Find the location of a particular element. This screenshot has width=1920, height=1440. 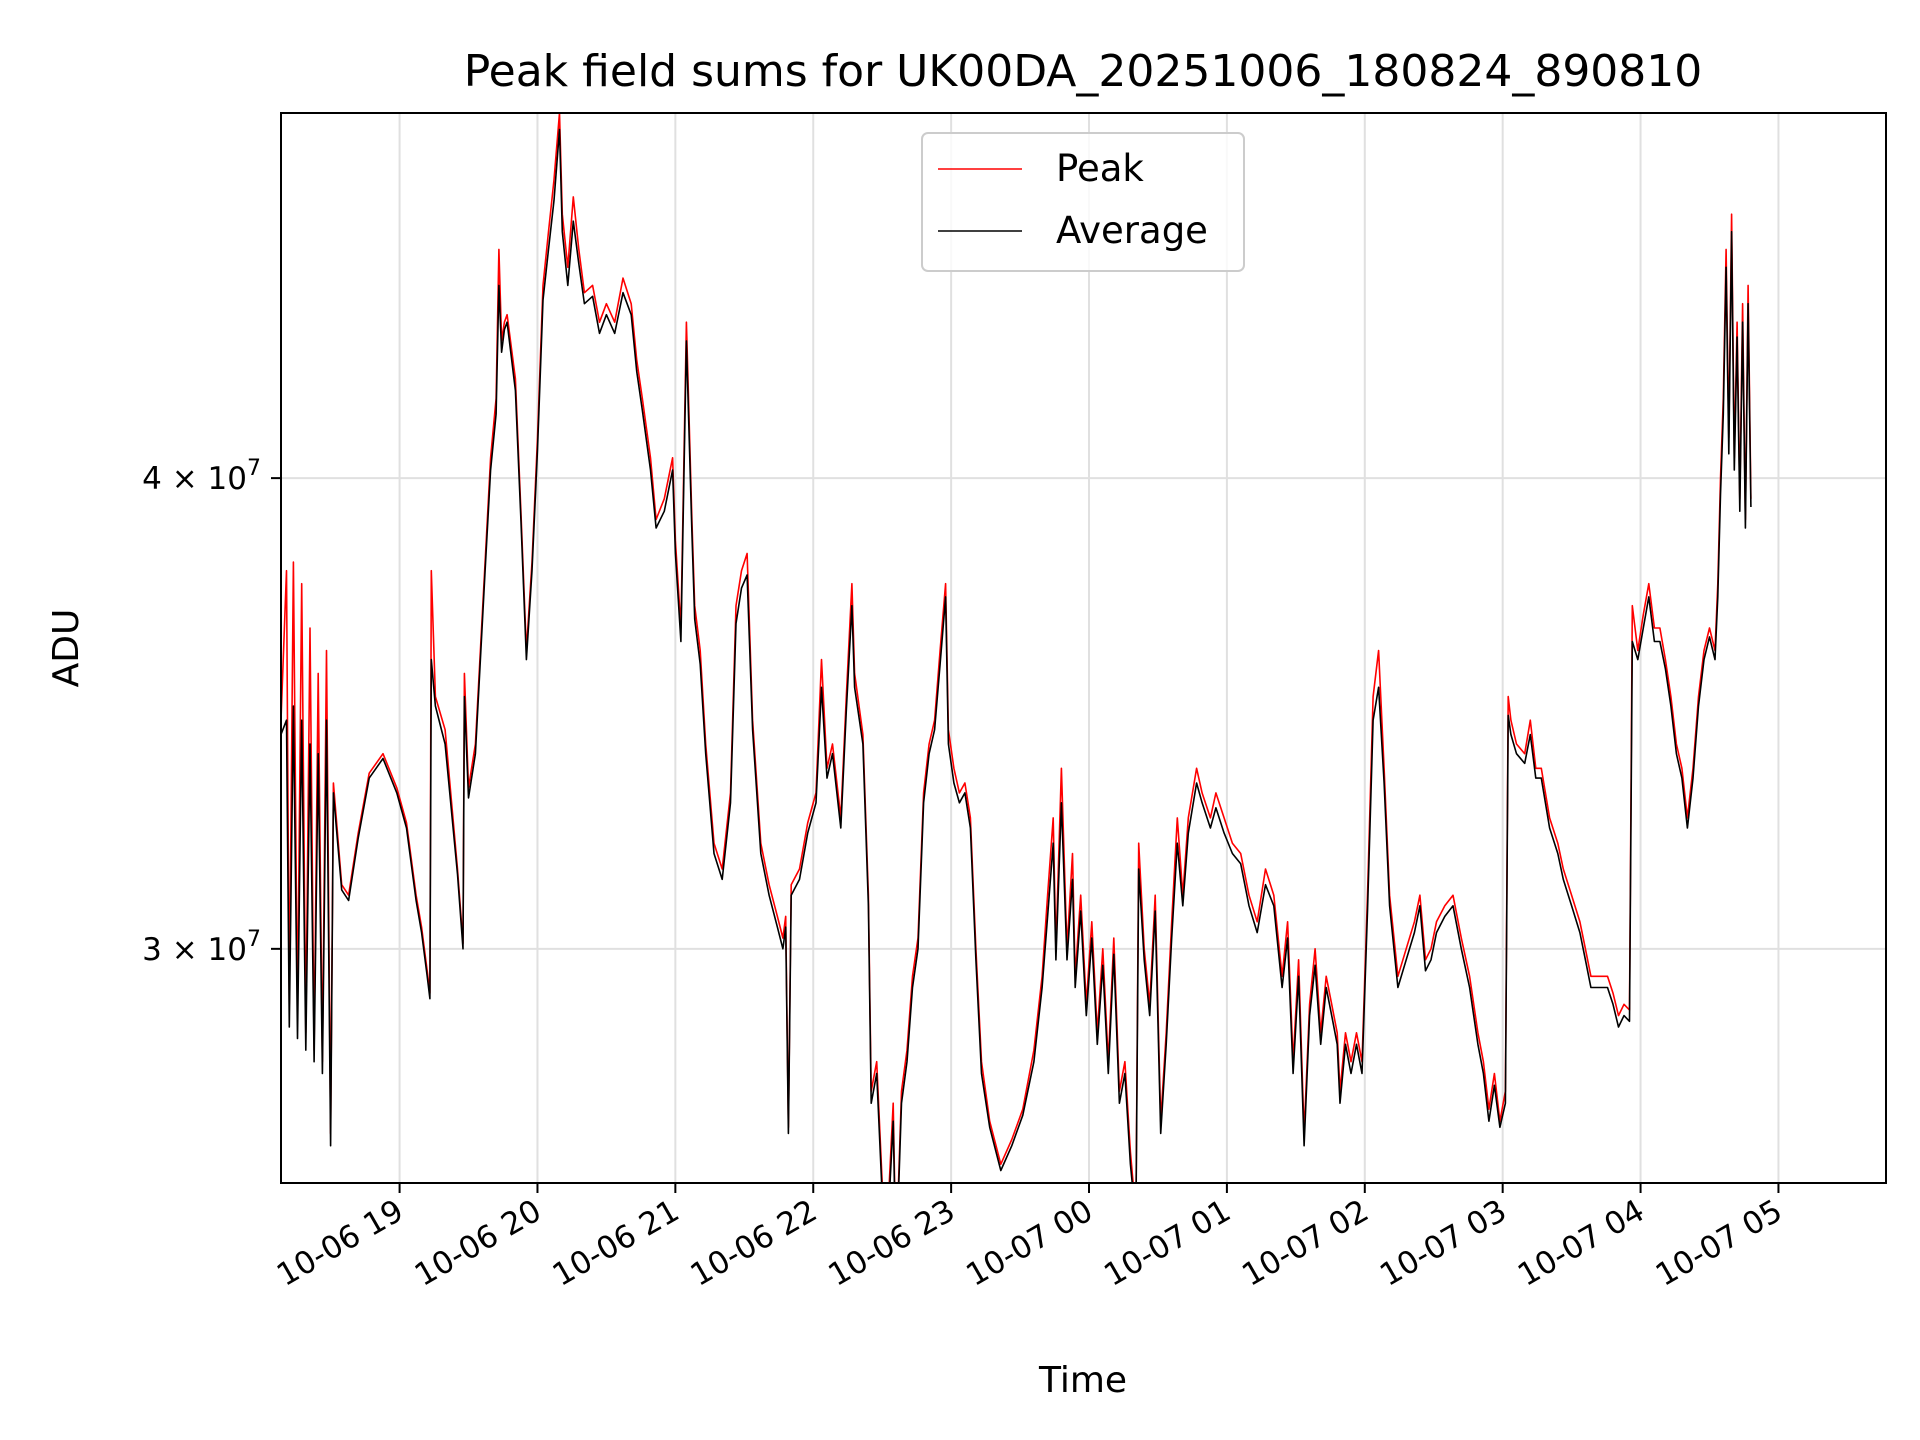

y-axis-ticks: 3 × 107 4 × 107 is located at coordinates (211, 712).